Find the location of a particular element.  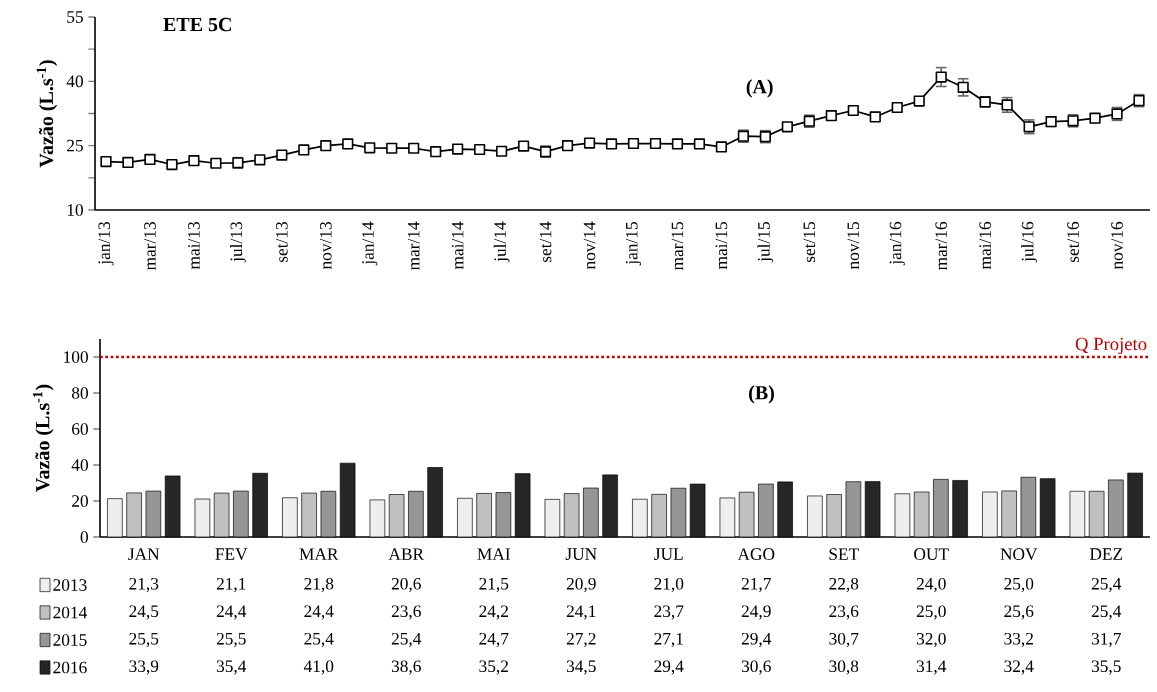

x-tick-label: jul/16 is located at coordinates (1029, 242).